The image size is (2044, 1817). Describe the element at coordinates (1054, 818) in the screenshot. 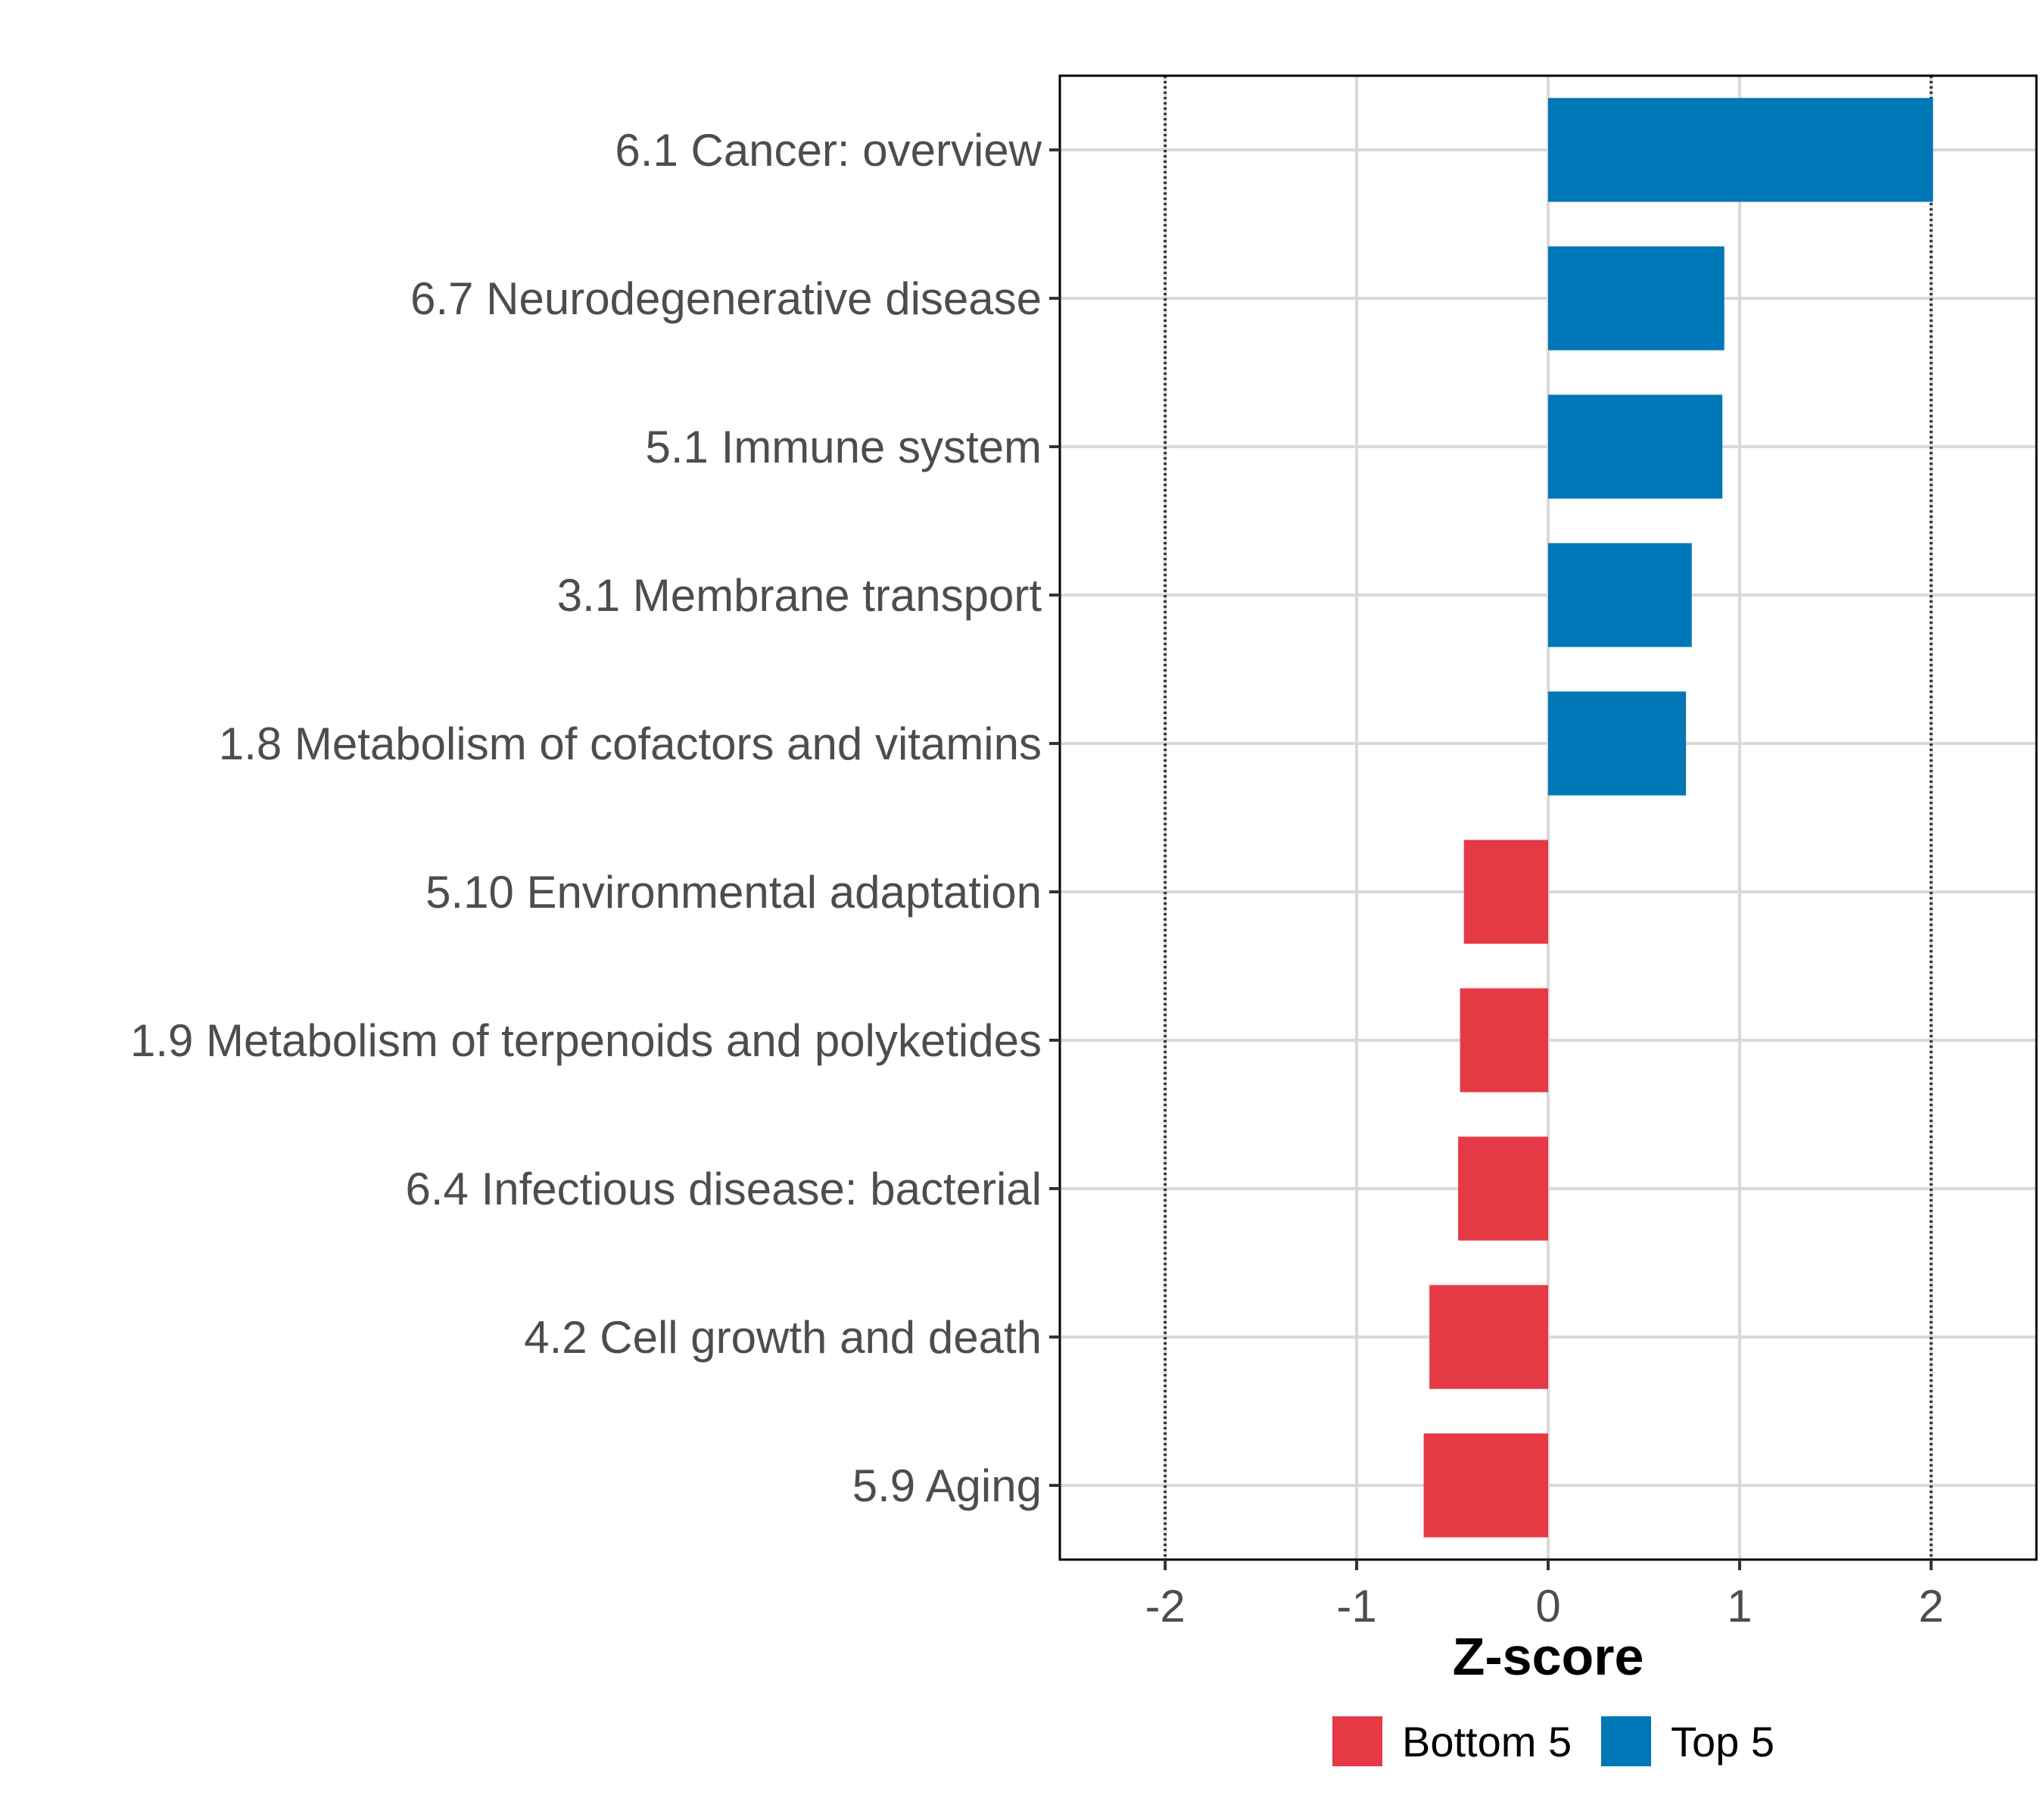

I see `y-axis-ticks` at that location.